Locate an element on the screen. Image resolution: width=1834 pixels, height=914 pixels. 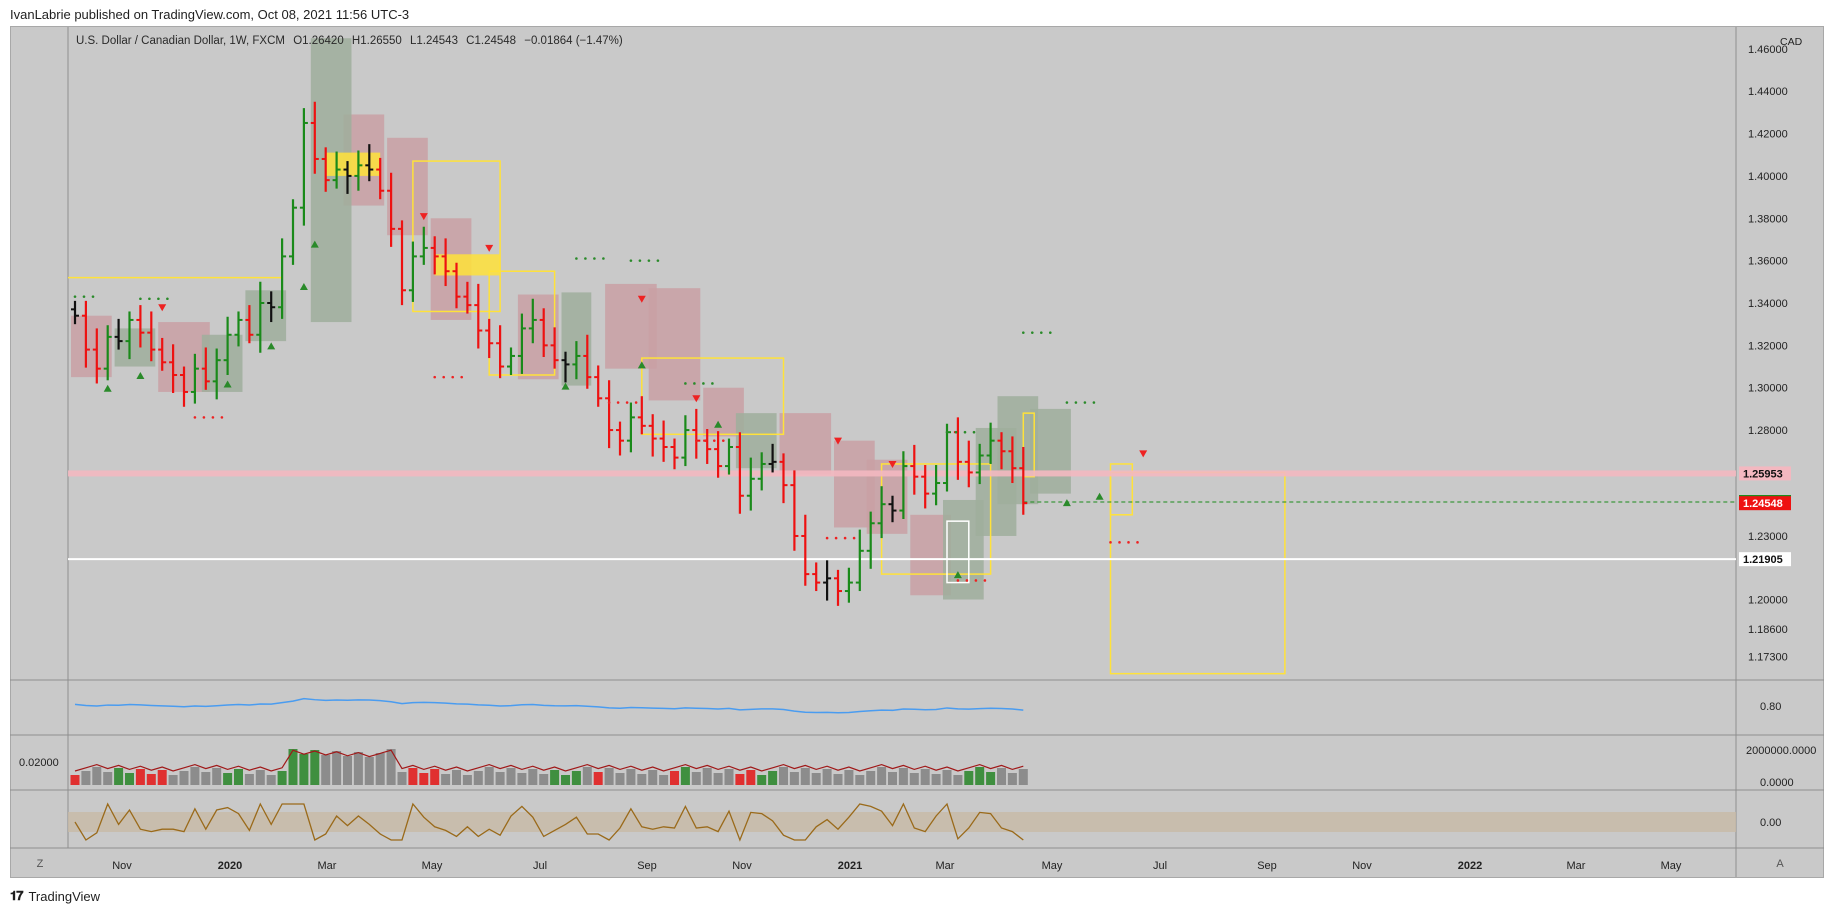
price-label: 1.24548 is located at coordinates (1765, 503).